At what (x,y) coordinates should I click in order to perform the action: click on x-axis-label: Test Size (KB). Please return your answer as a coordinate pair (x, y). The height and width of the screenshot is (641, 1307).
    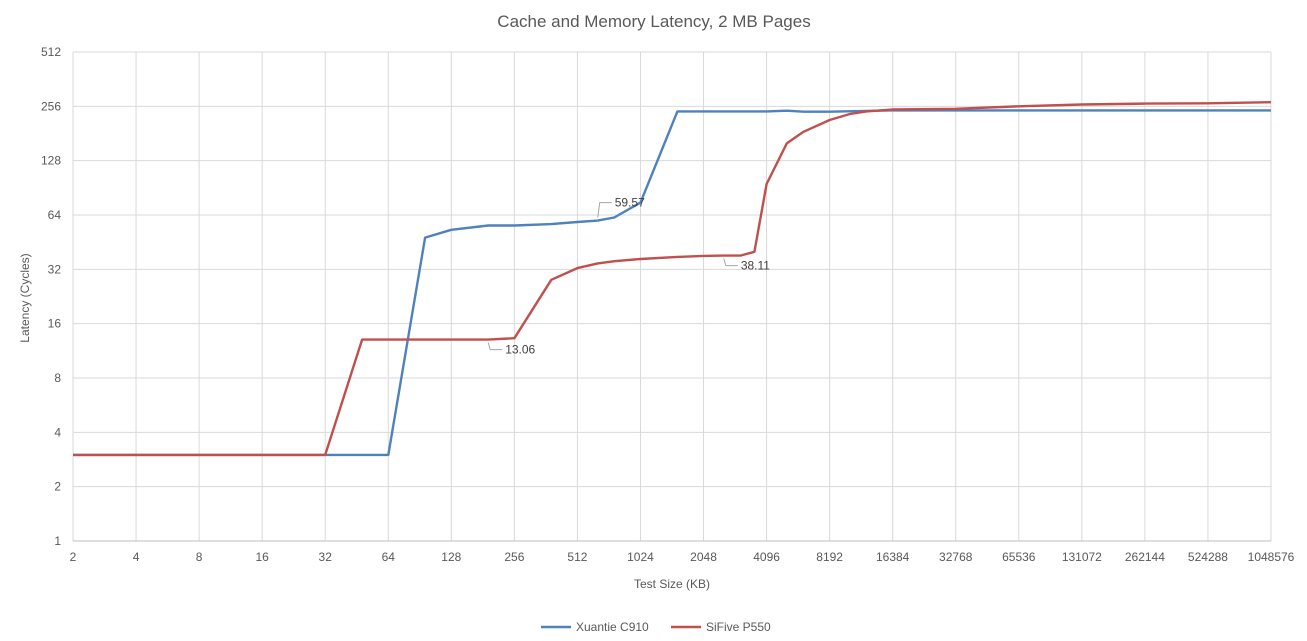
    Looking at the image, I should click on (672, 584).